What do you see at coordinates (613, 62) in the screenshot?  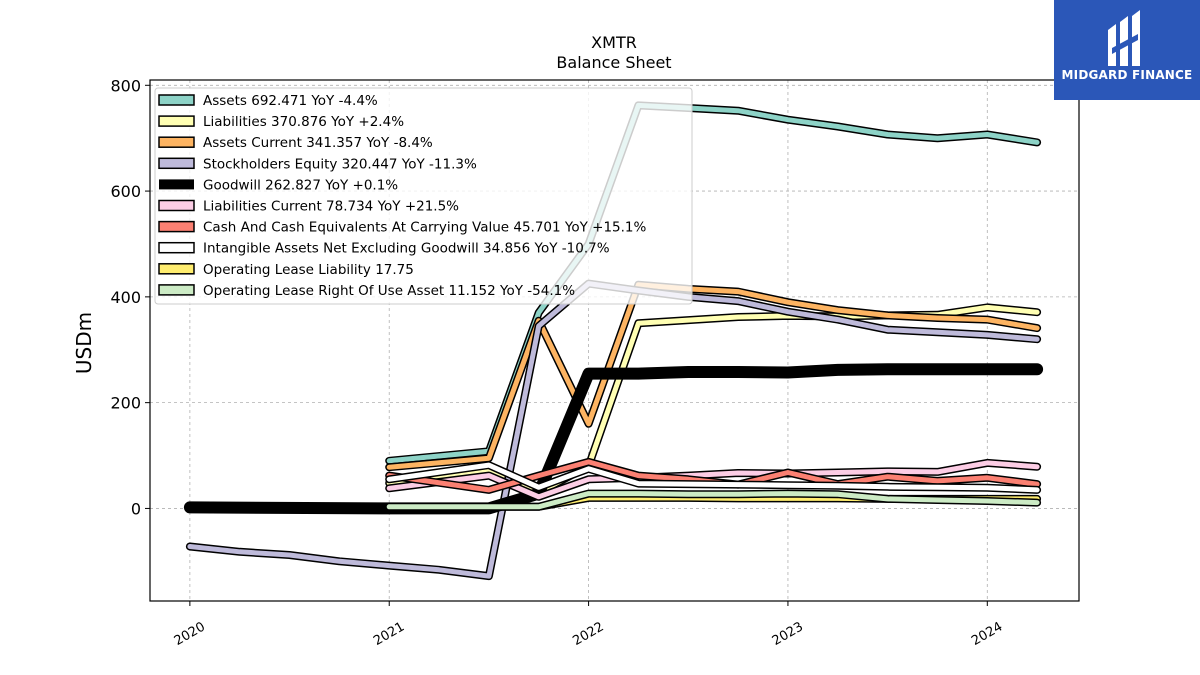 I see `chart-subtitle: Balance Sheet` at bounding box center [613, 62].